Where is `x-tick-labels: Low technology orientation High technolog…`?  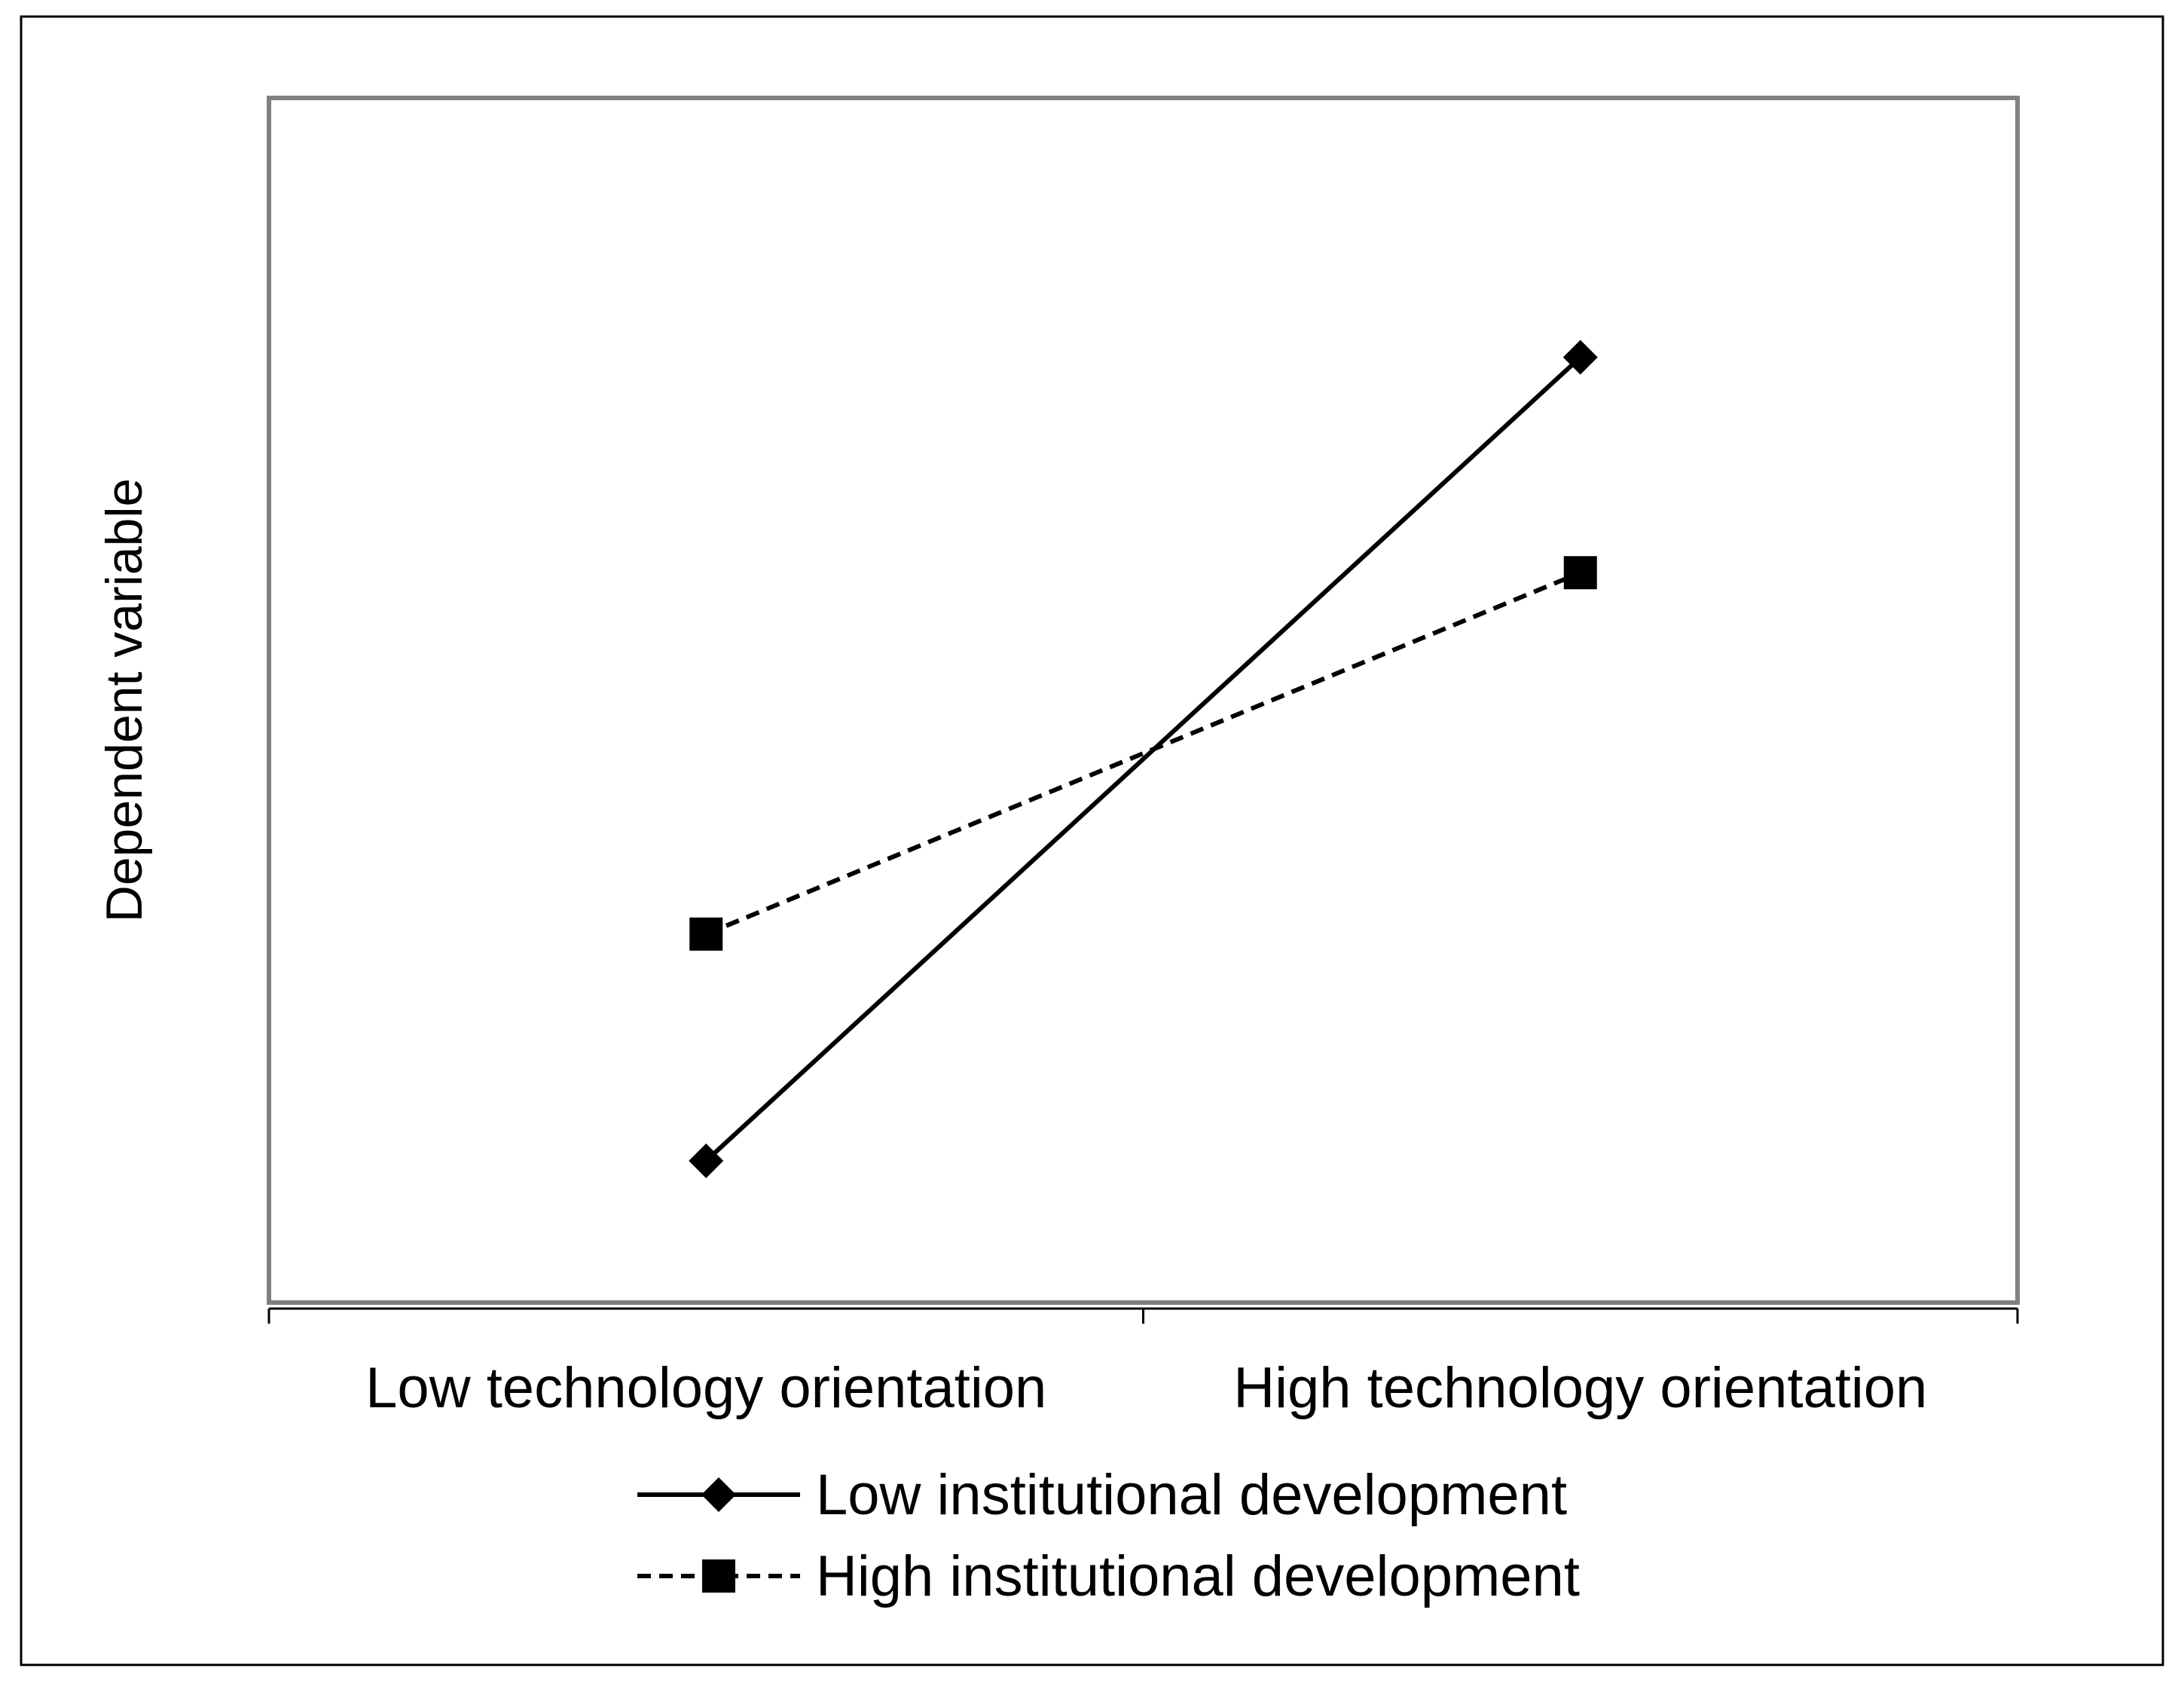 x-tick-labels: Low technology orientation High technolog… is located at coordinates (1146, 1388).